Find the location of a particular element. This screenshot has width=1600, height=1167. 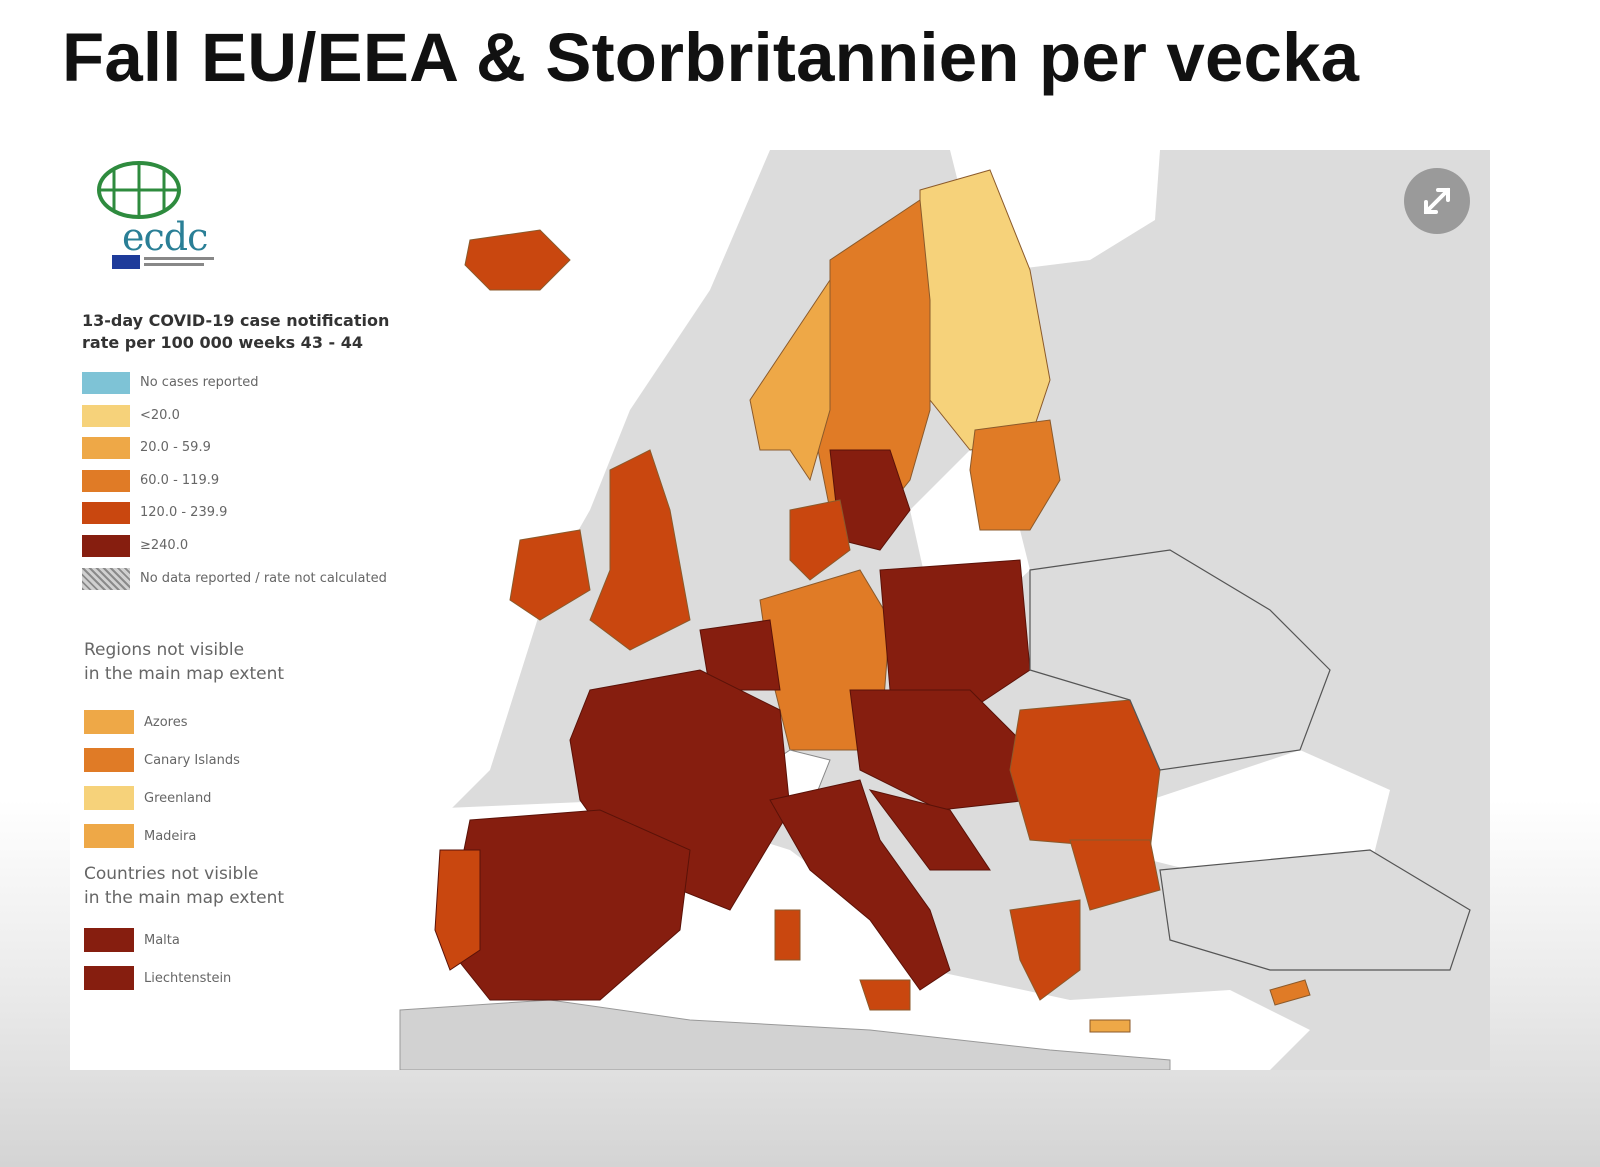

region-united-kingdom is located at coordinates (640, 550).